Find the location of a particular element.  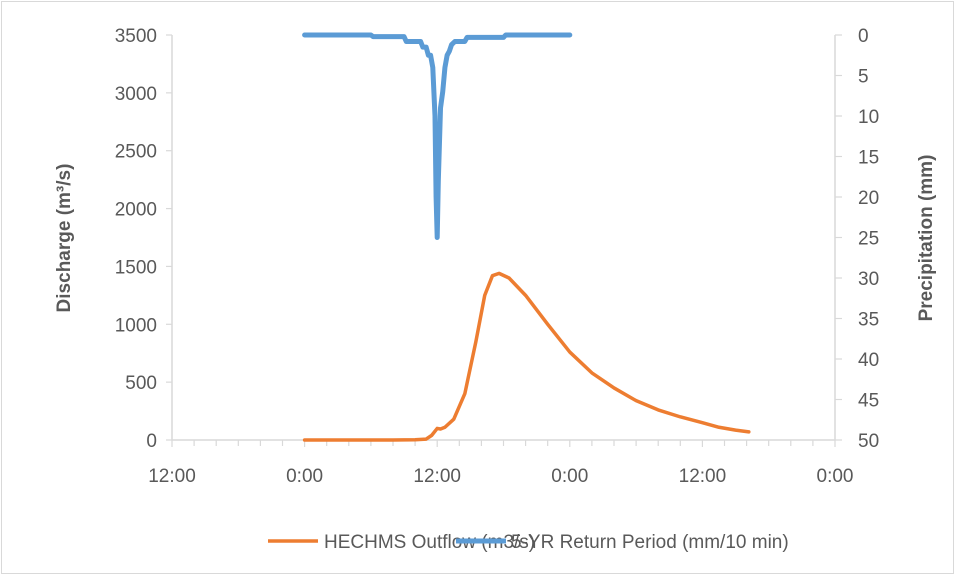

y-right-tick-label: 25 is located at coordinates (868, 239).